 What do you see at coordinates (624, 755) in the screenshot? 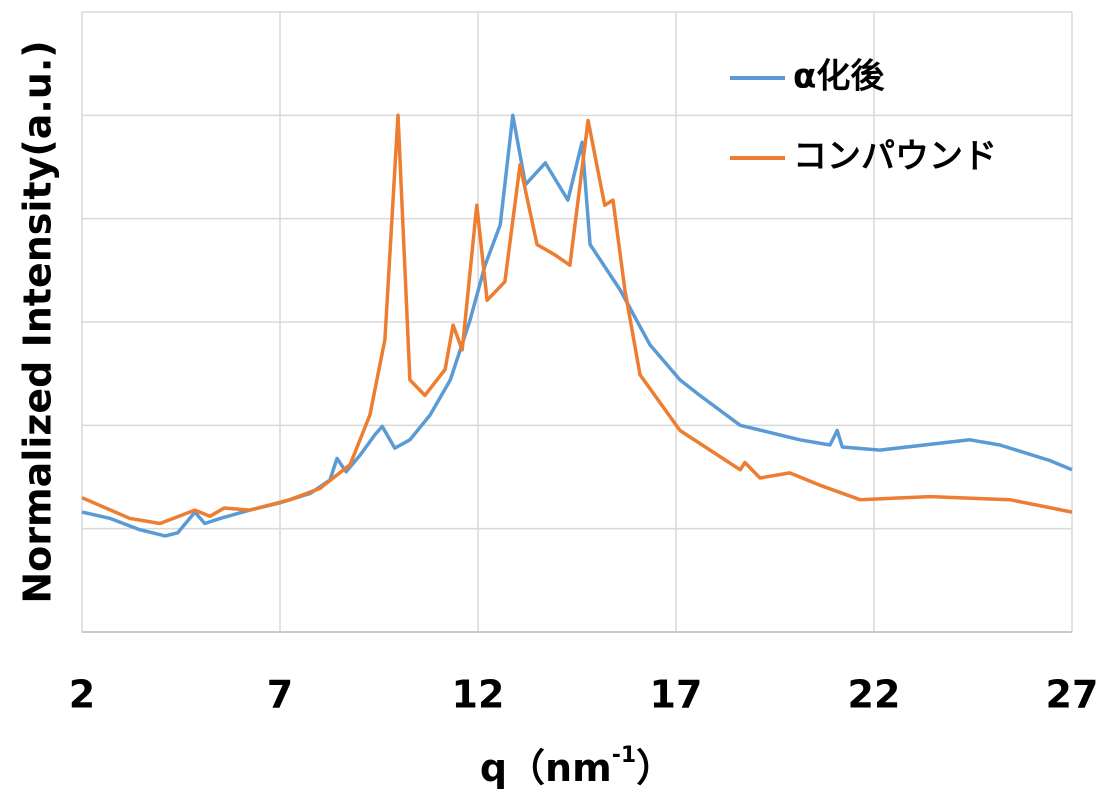
I see `x-axis-title-sup: -1` at bounding box center [624, 755].